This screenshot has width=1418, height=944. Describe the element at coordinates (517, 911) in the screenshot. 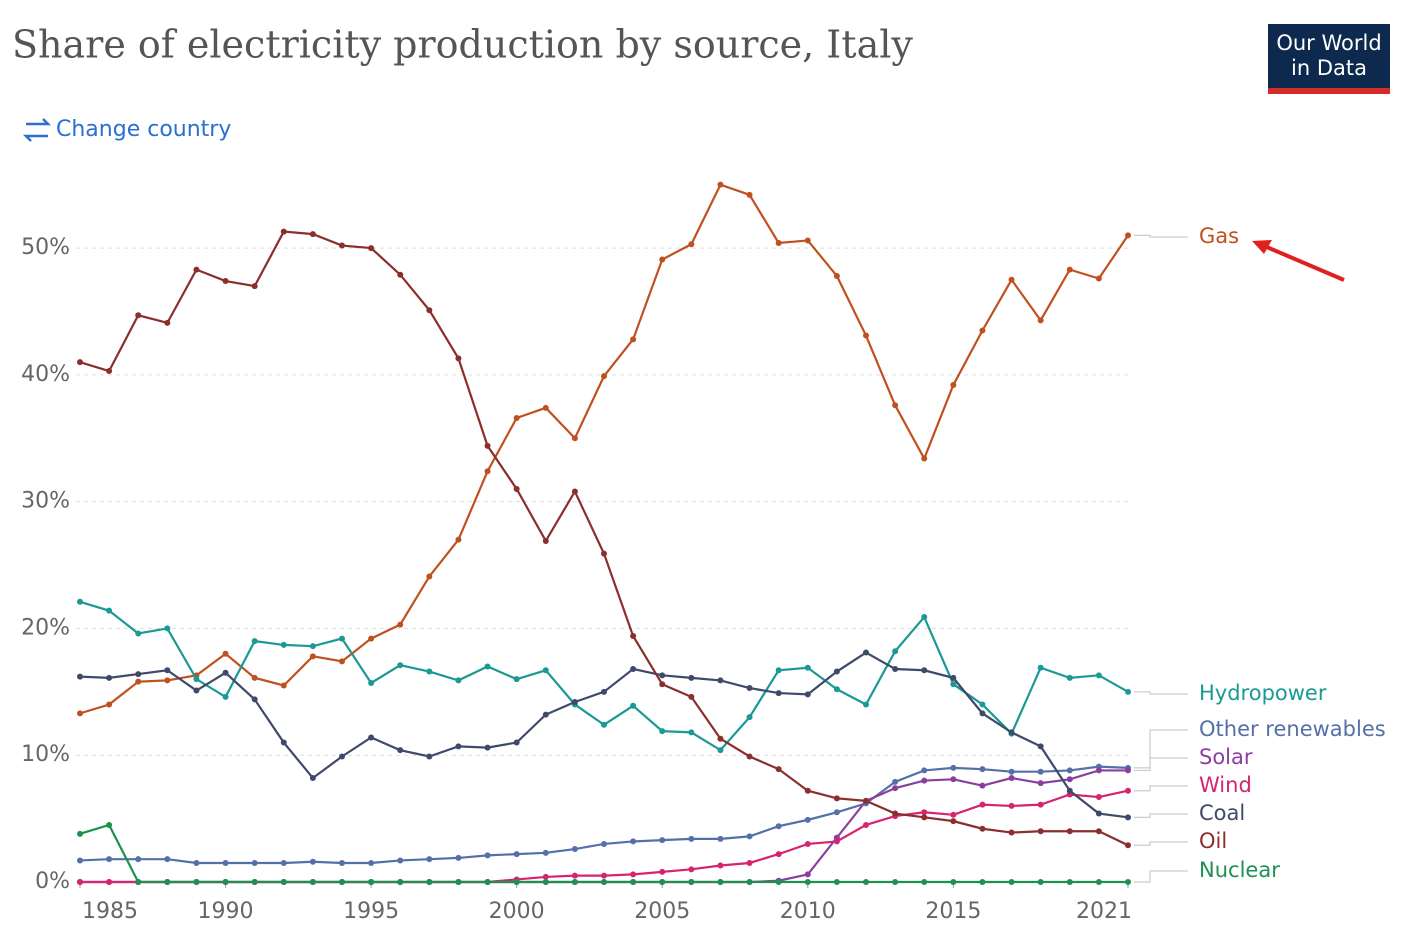

I see `x-tick-label: 2000` at that location.